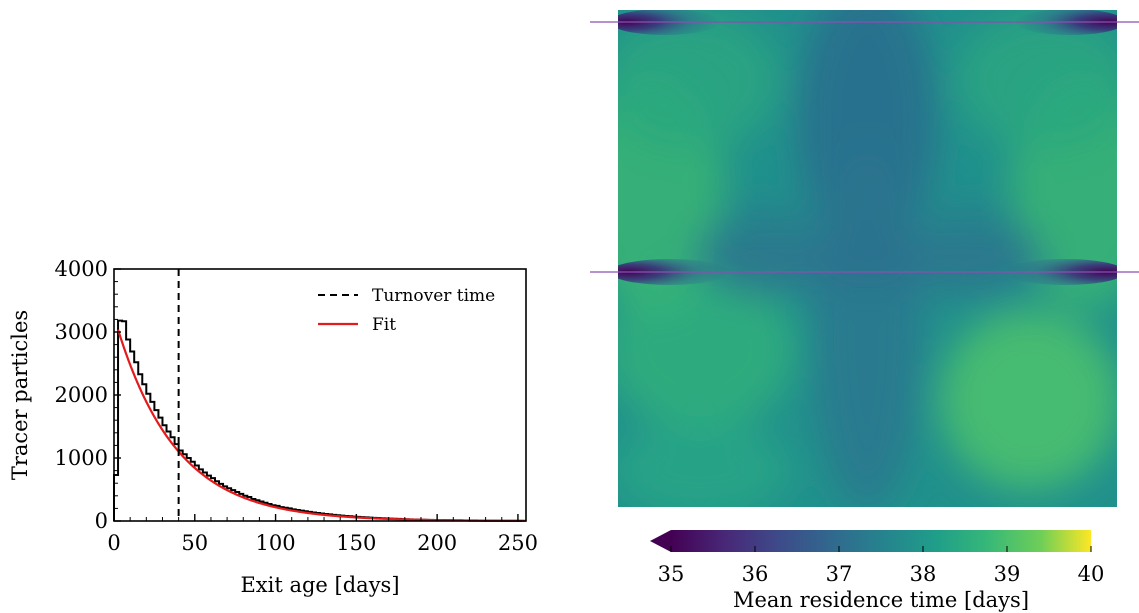 This screenshot has width=1139, height=613. What do you see at coordinates (81, 395) in the screenshot?
I see `y-tick-label: 2000` at bounding box center [81, 395].